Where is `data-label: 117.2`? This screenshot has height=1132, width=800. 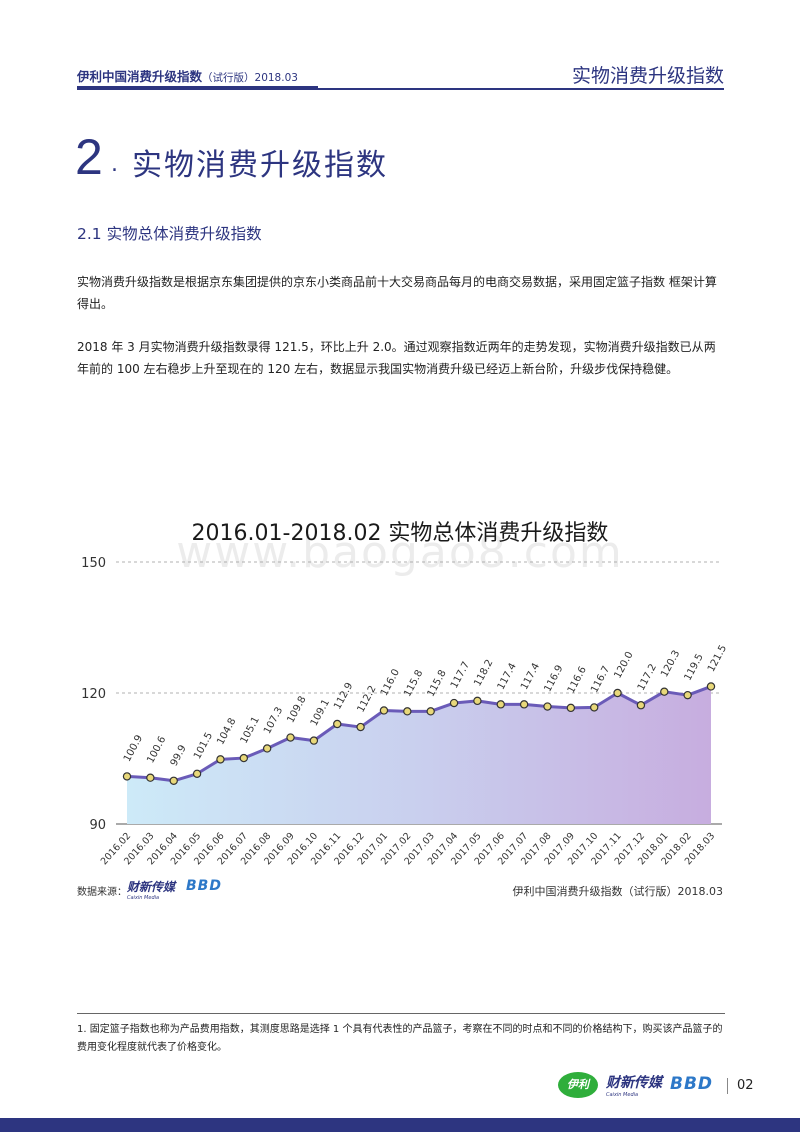 data-label: 117.2 is located at coordinates (647, 677).